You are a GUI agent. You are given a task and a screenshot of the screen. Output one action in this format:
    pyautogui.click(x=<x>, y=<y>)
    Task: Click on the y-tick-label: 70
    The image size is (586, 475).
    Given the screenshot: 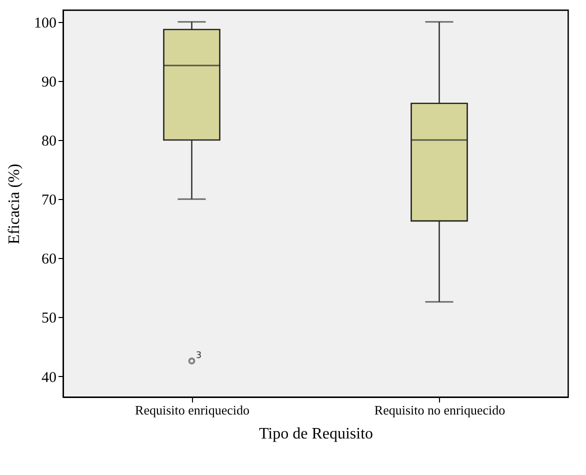 What is the action you would take?
    pyautogui.click(x=49, y=200)
    